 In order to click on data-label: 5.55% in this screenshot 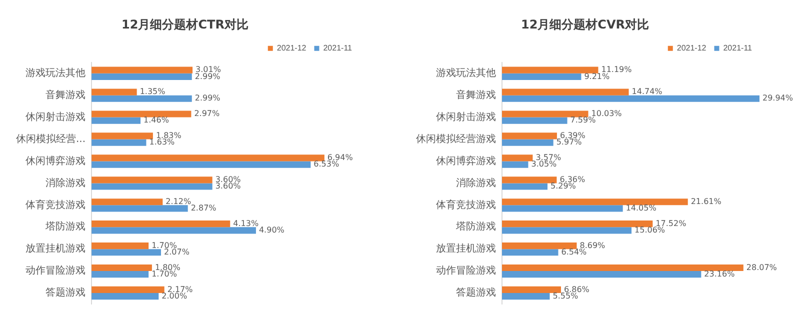, I will do `click(565, 295)`.